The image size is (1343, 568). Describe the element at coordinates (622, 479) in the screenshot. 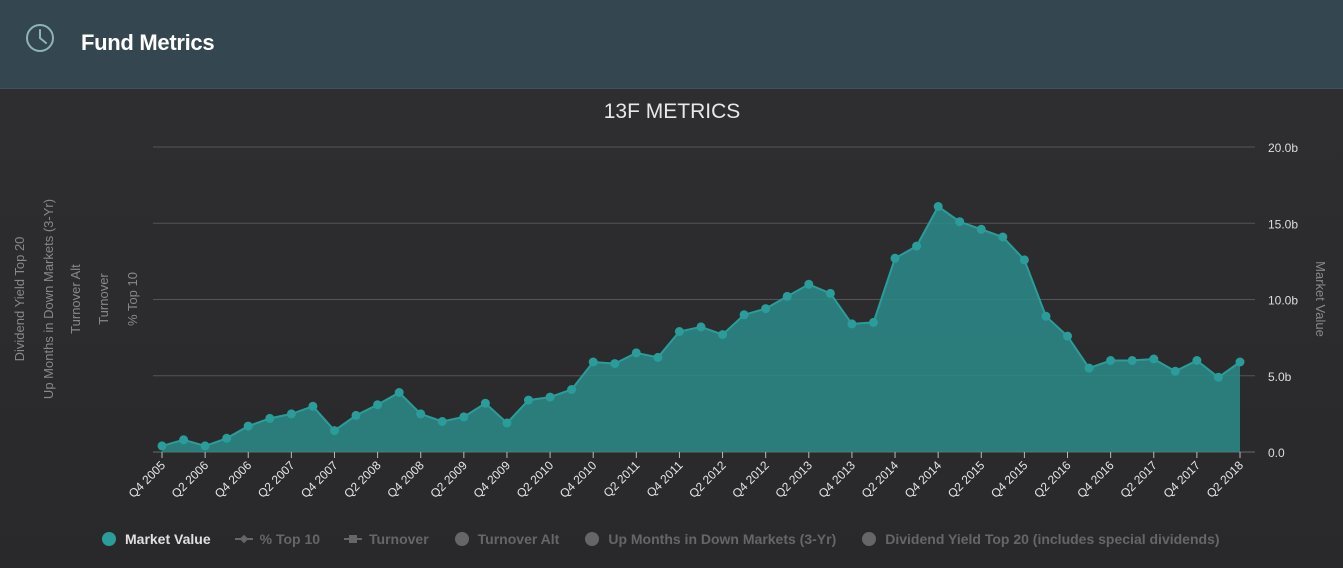

I see `x-tick-label: Q2 2011` at that location.